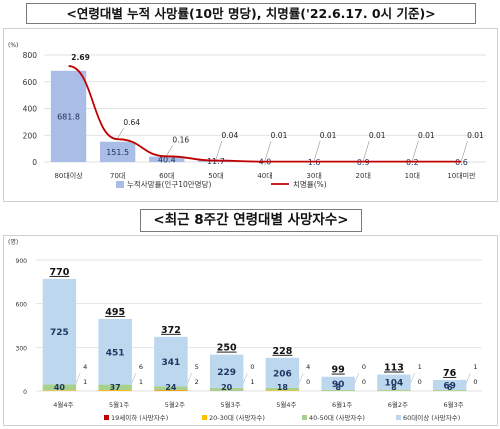 Image resolution: width=500 pixels, height=429 pixels. What do you see at coordinates (286, 404) in the screenshot?
I see `chart2-x-tick-label: 5월4주` at bounding box center [286, 404].